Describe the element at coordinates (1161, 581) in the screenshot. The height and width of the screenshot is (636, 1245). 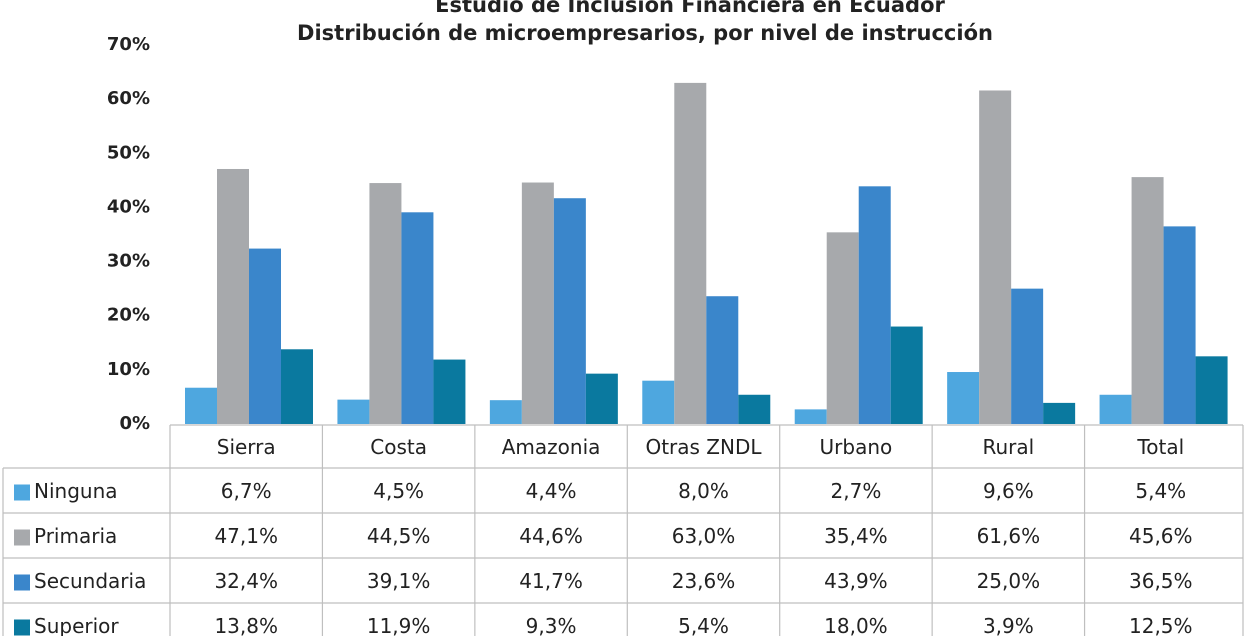
I see `data-label: 36,5%` at that location.